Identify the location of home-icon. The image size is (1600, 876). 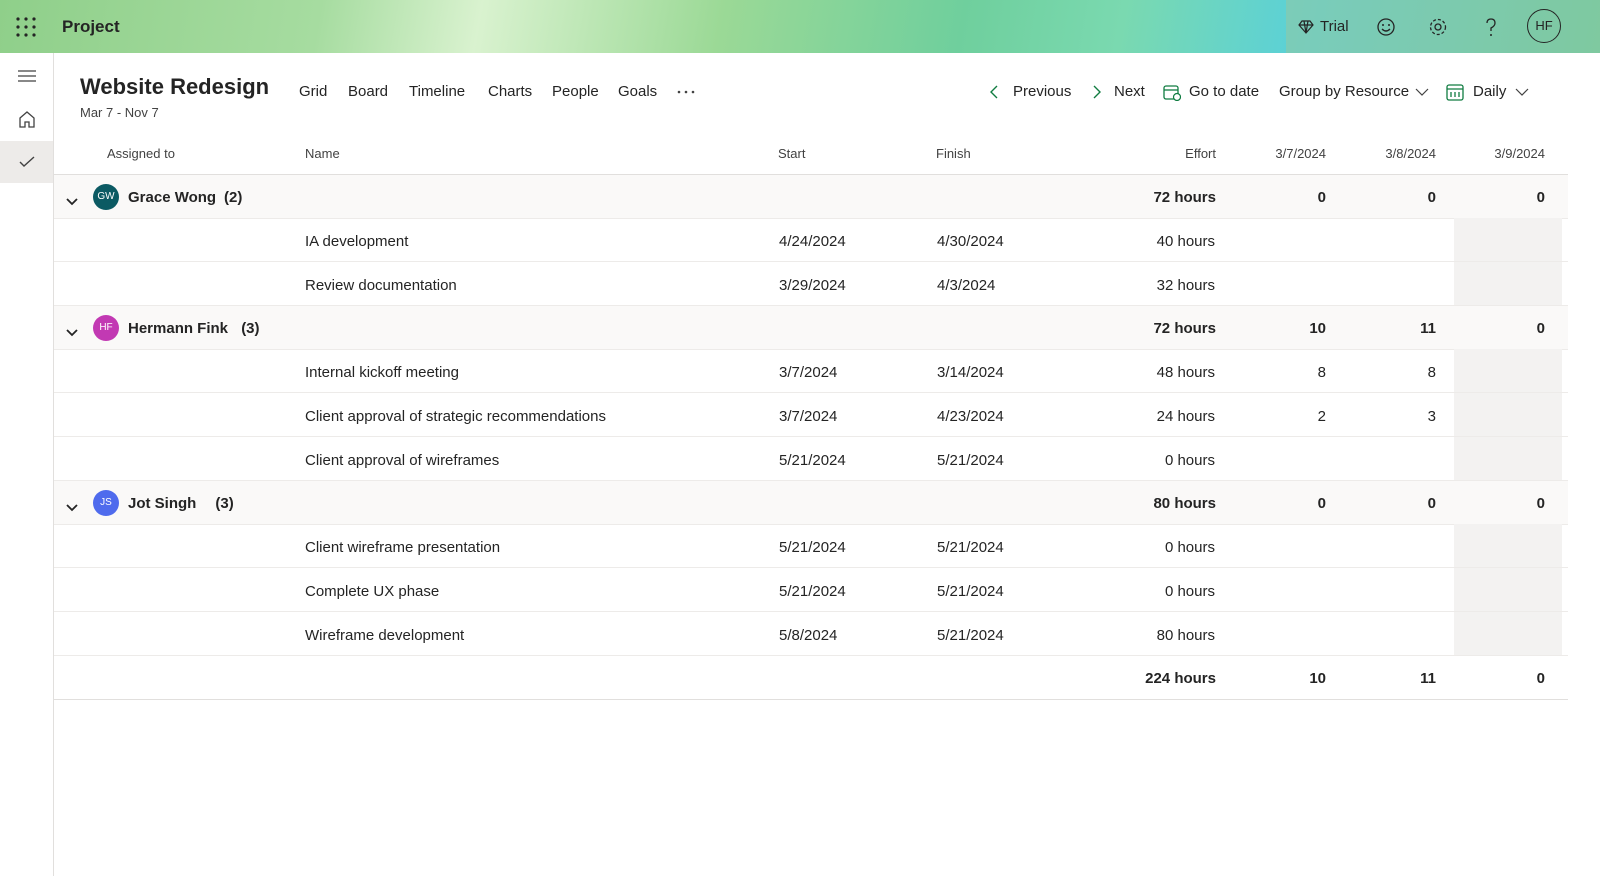
(27, 119).